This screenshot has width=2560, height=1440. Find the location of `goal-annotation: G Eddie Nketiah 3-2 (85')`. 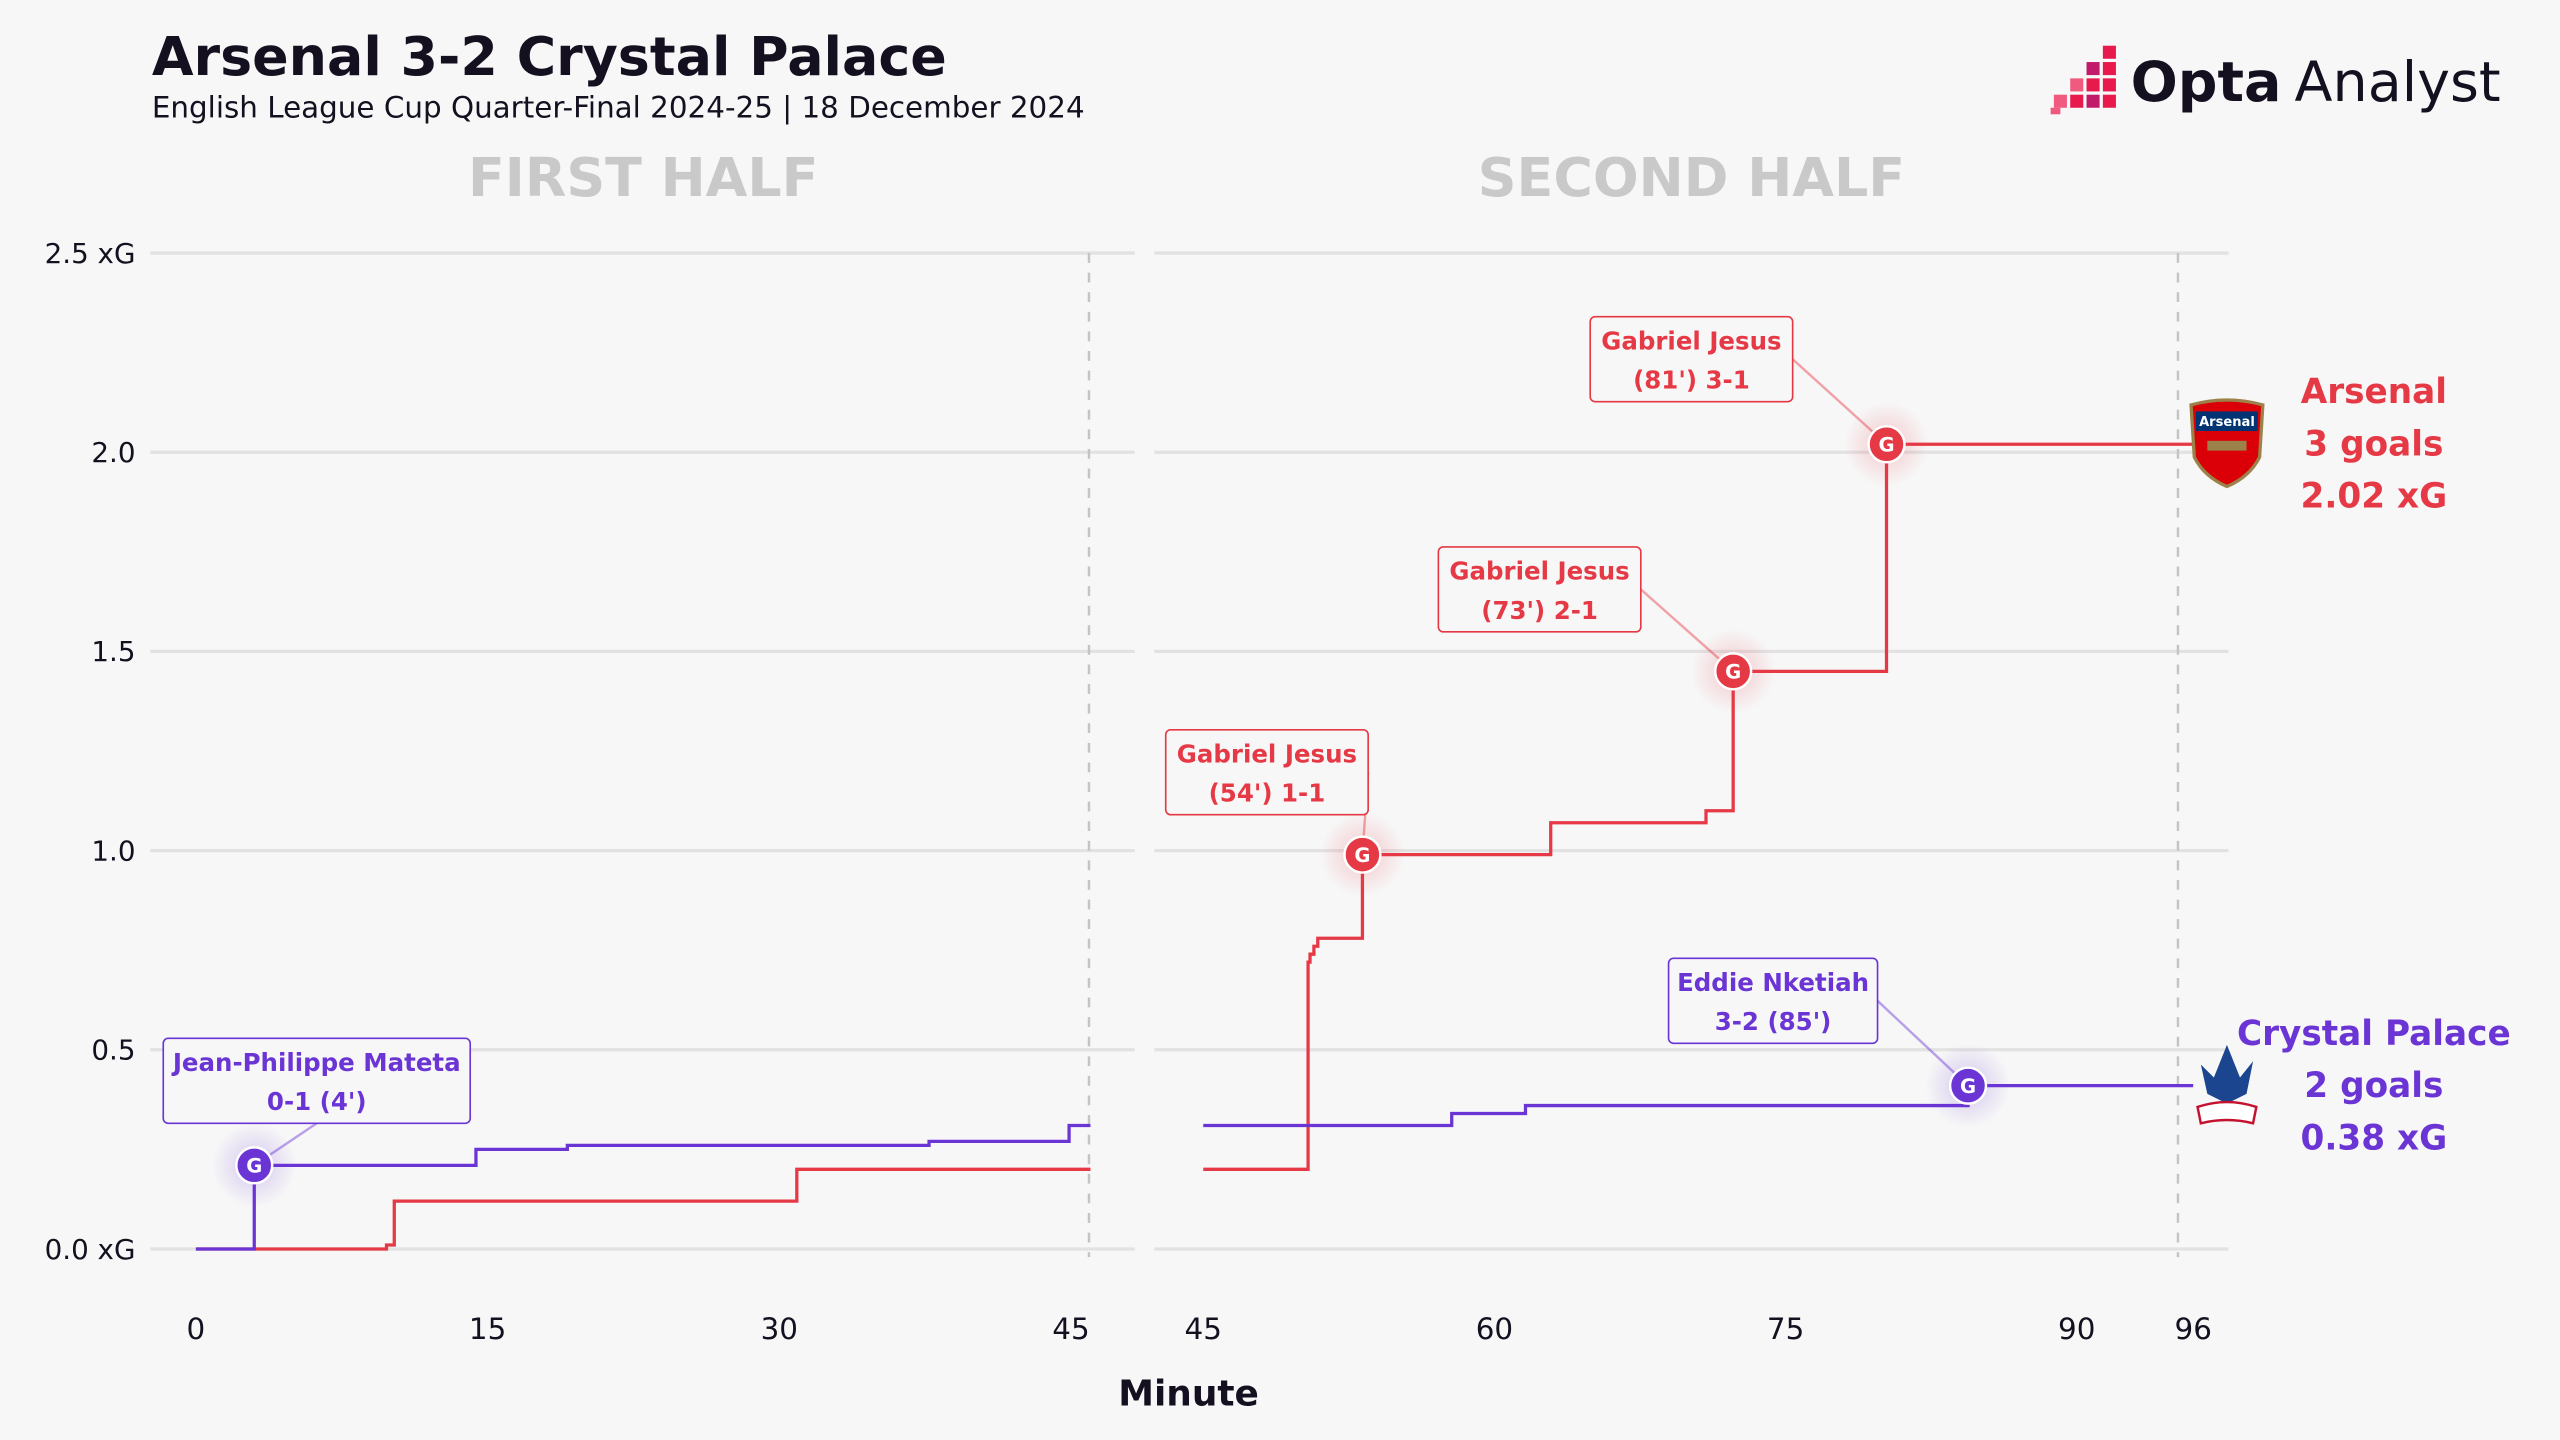

goal-annotation: G Eddie Nketiah 3-2 (85') is located at coordinates (1839, 1043).